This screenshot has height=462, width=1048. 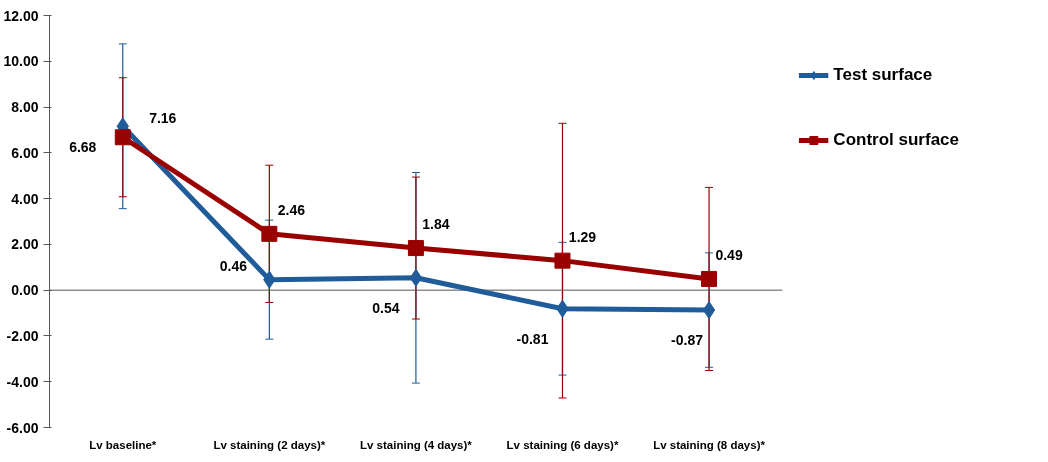 I want to click on y-tick-label: 4.00, so click(x=25, y=198).